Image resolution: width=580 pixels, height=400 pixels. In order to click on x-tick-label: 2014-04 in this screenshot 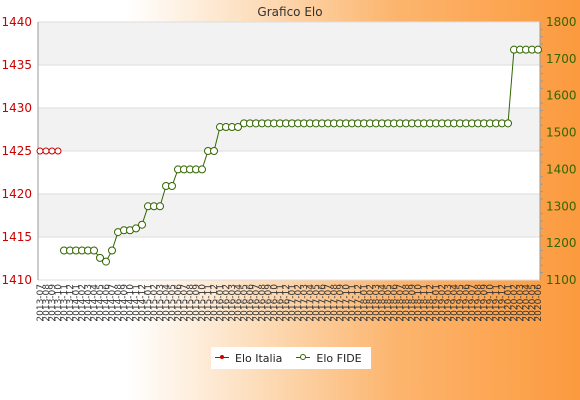, I will do `click(95, 303)`.